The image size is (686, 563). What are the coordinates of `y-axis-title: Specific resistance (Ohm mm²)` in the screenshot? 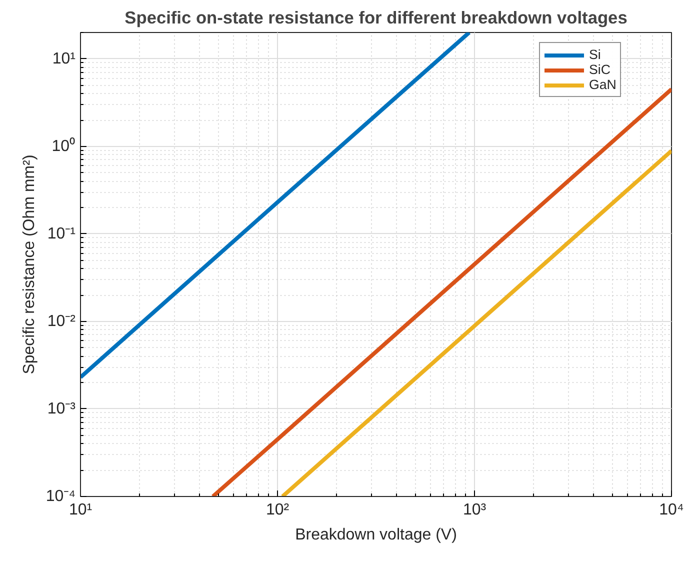 It's located at (29, 264).